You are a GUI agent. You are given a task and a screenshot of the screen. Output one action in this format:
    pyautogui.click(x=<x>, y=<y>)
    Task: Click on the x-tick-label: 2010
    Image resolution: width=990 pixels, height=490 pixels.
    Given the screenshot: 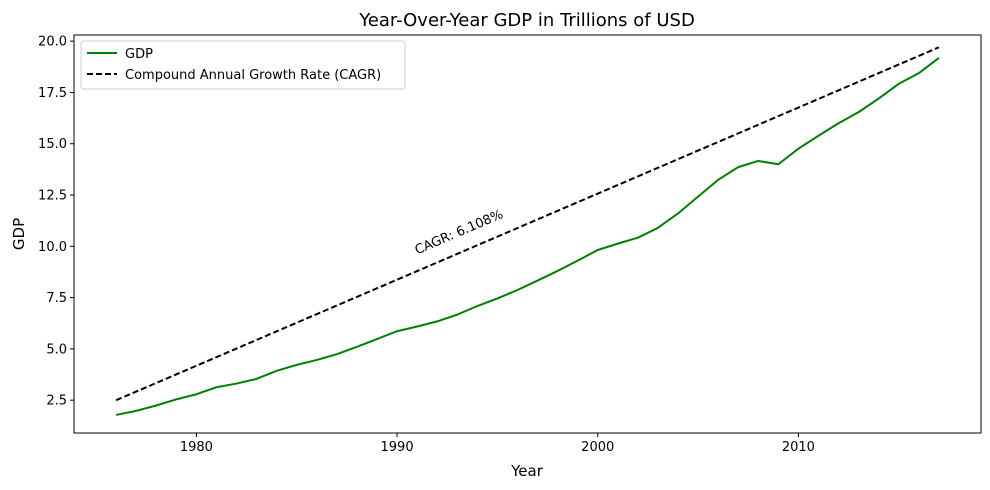 What is the action you would take?
    pyautogui.click(x=798, y=447)
    